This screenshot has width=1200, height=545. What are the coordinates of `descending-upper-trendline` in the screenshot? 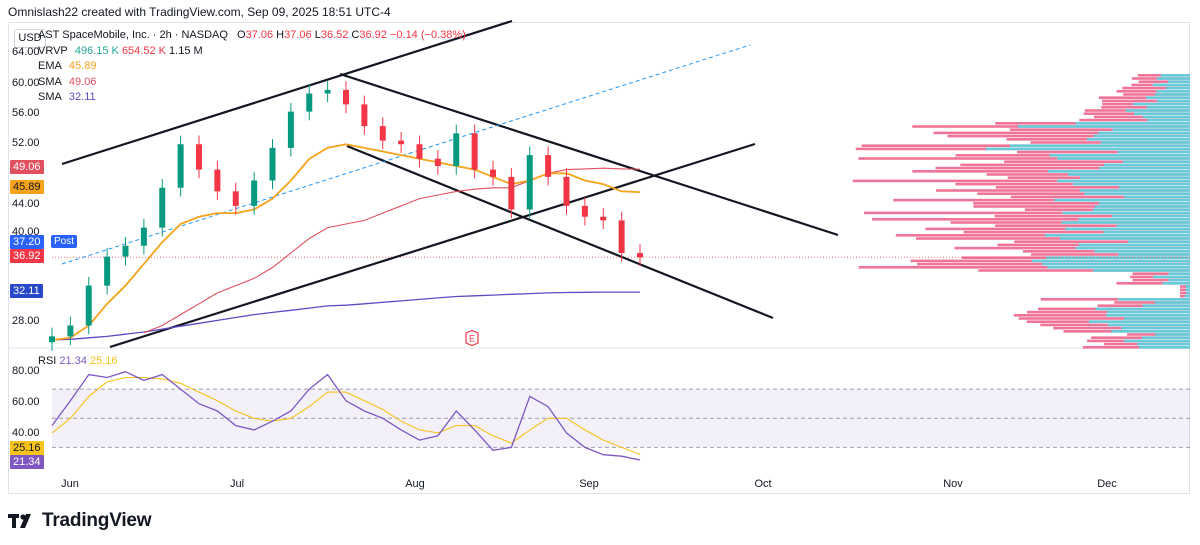 It's located at (589, 154).